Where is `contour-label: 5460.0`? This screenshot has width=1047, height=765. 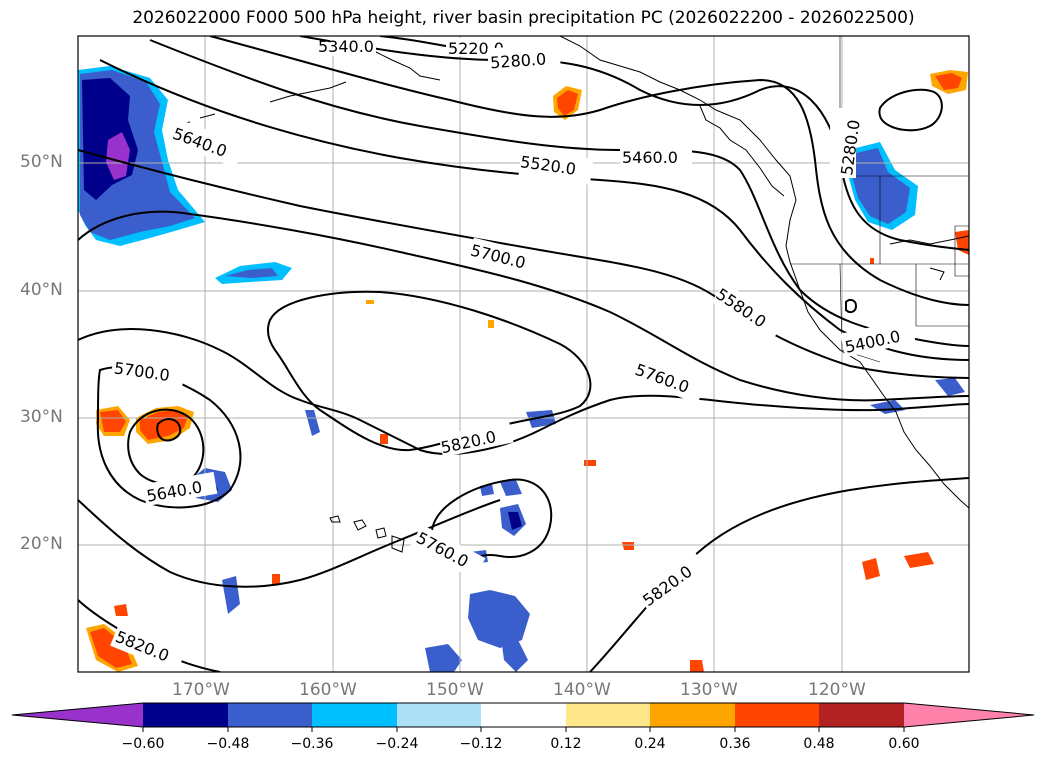 contour-label: 5460.0 is located at coordinates (650, 157).